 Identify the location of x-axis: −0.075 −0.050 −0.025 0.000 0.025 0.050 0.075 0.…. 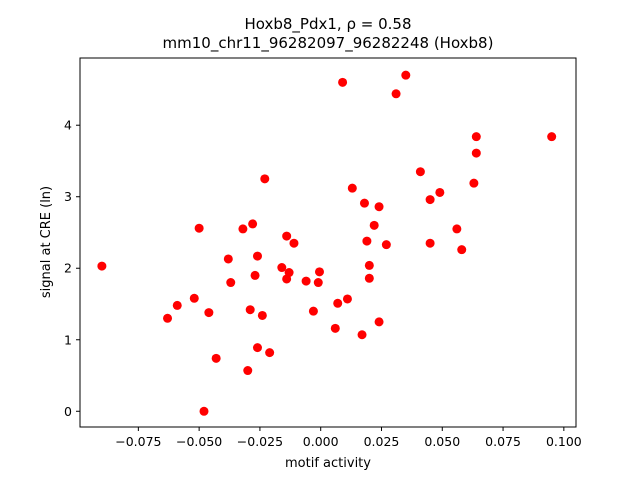
(348, 438).